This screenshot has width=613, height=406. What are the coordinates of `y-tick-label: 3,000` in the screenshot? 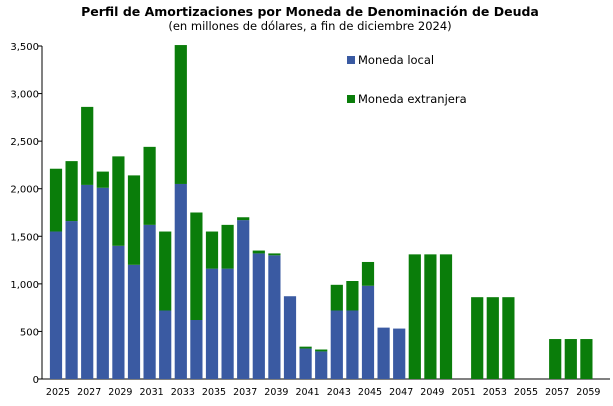 It's located at (24, 95).